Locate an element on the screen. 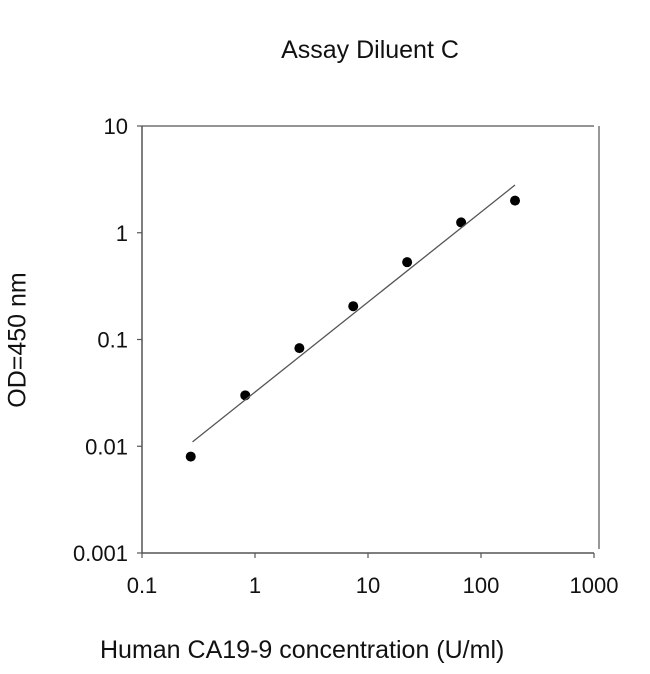 The height and width of the screenshot is (674, 650). chart-title: Assay Diluent C is located at coordinates (370, 50).